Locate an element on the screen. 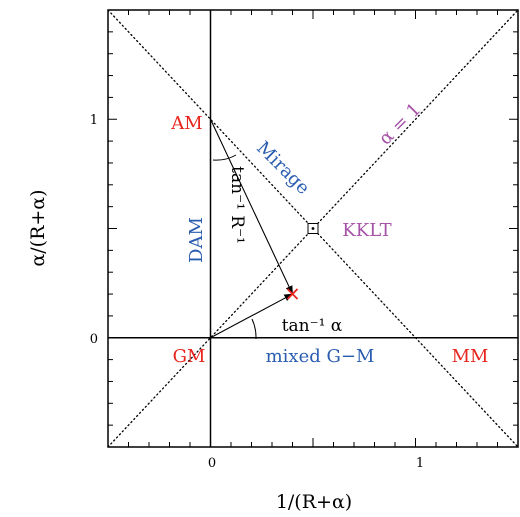 The height and width of the screenshot is (517, 520). diagram-points is located at coordinates (302, 261).